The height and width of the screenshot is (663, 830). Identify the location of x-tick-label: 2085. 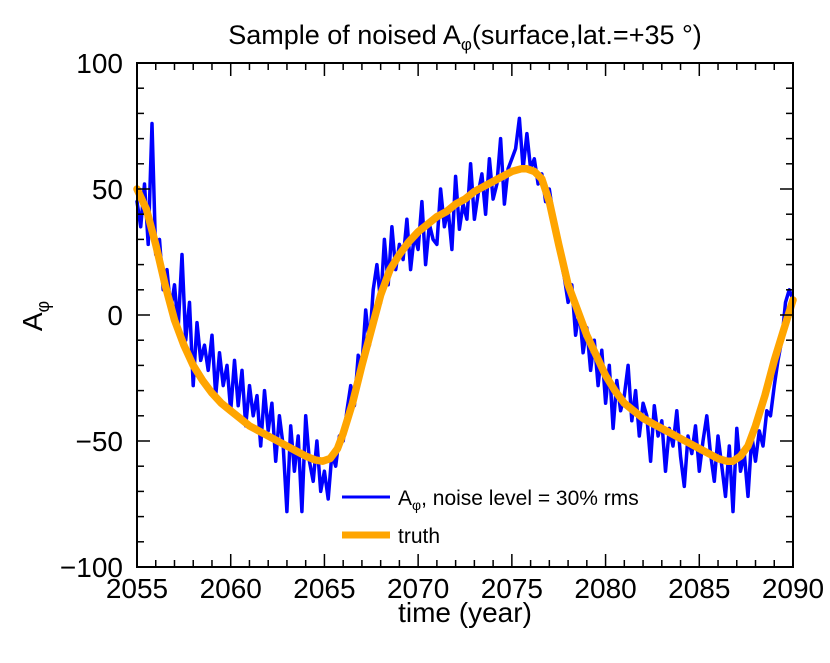
(699, 588).